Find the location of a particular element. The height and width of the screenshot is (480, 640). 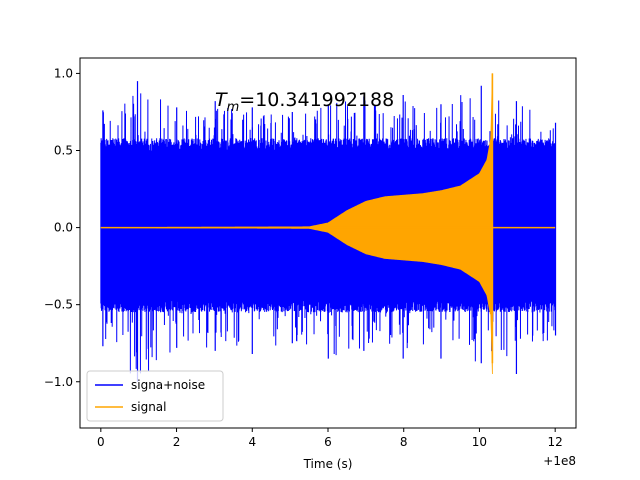

x-tick-label: 8 is located at coordinates (404, 442).